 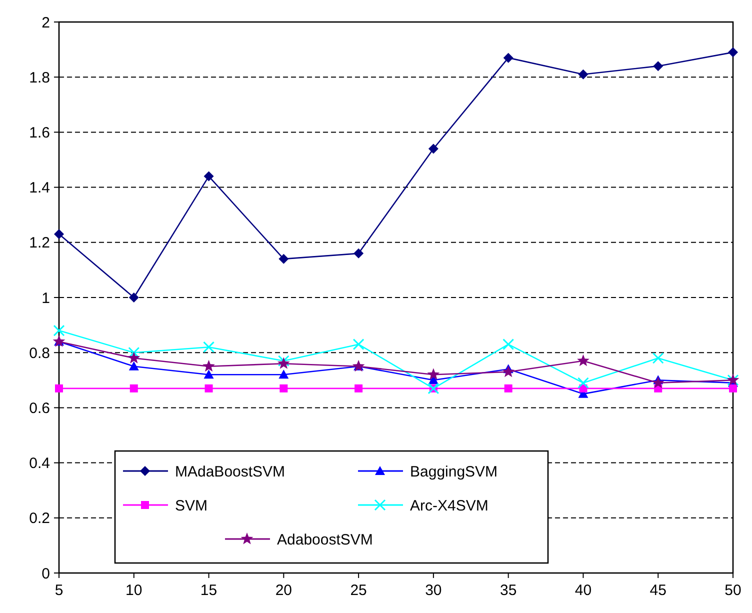 I want to click on x-tick-label: 45, so click(x=658, y=590).